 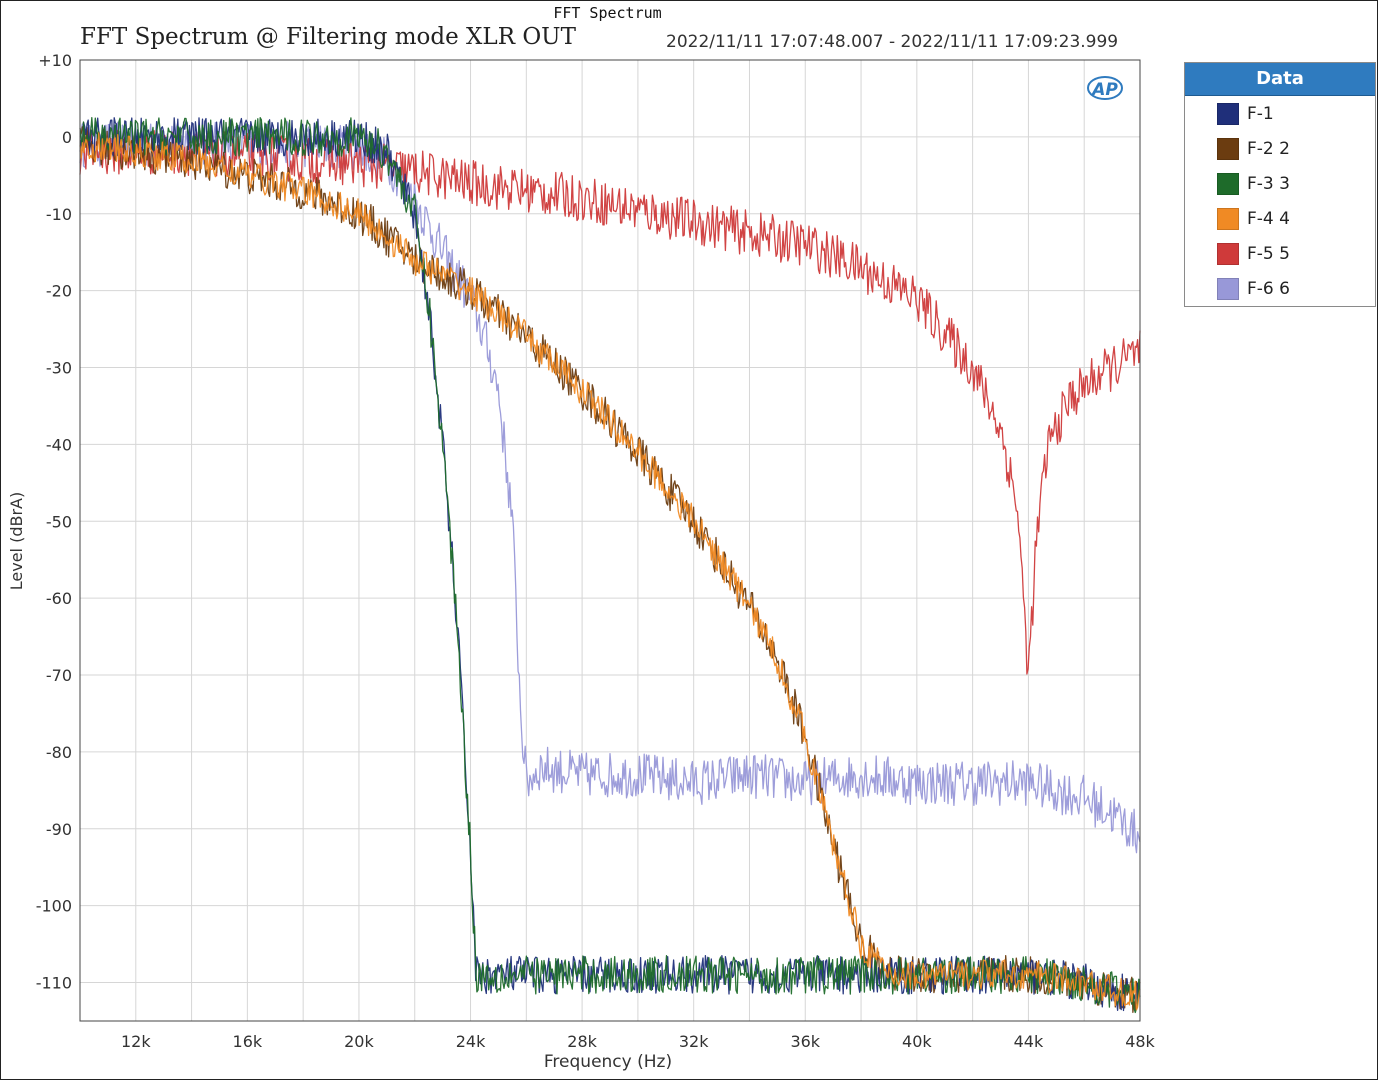 What do you see at coordinates (1280, 79) in the screenshot?
I see `legend-header: Data` at bounding box center [1280, 79].